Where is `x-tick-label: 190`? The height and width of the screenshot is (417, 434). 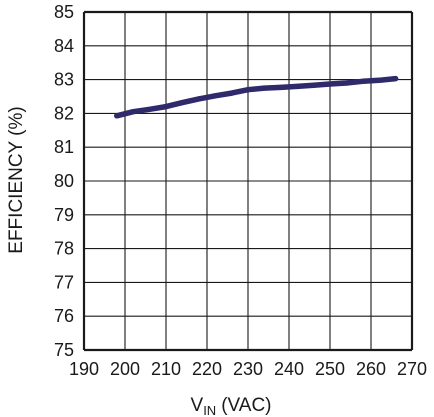
x-tick-label: 190 is located at coordinates (84, 369).